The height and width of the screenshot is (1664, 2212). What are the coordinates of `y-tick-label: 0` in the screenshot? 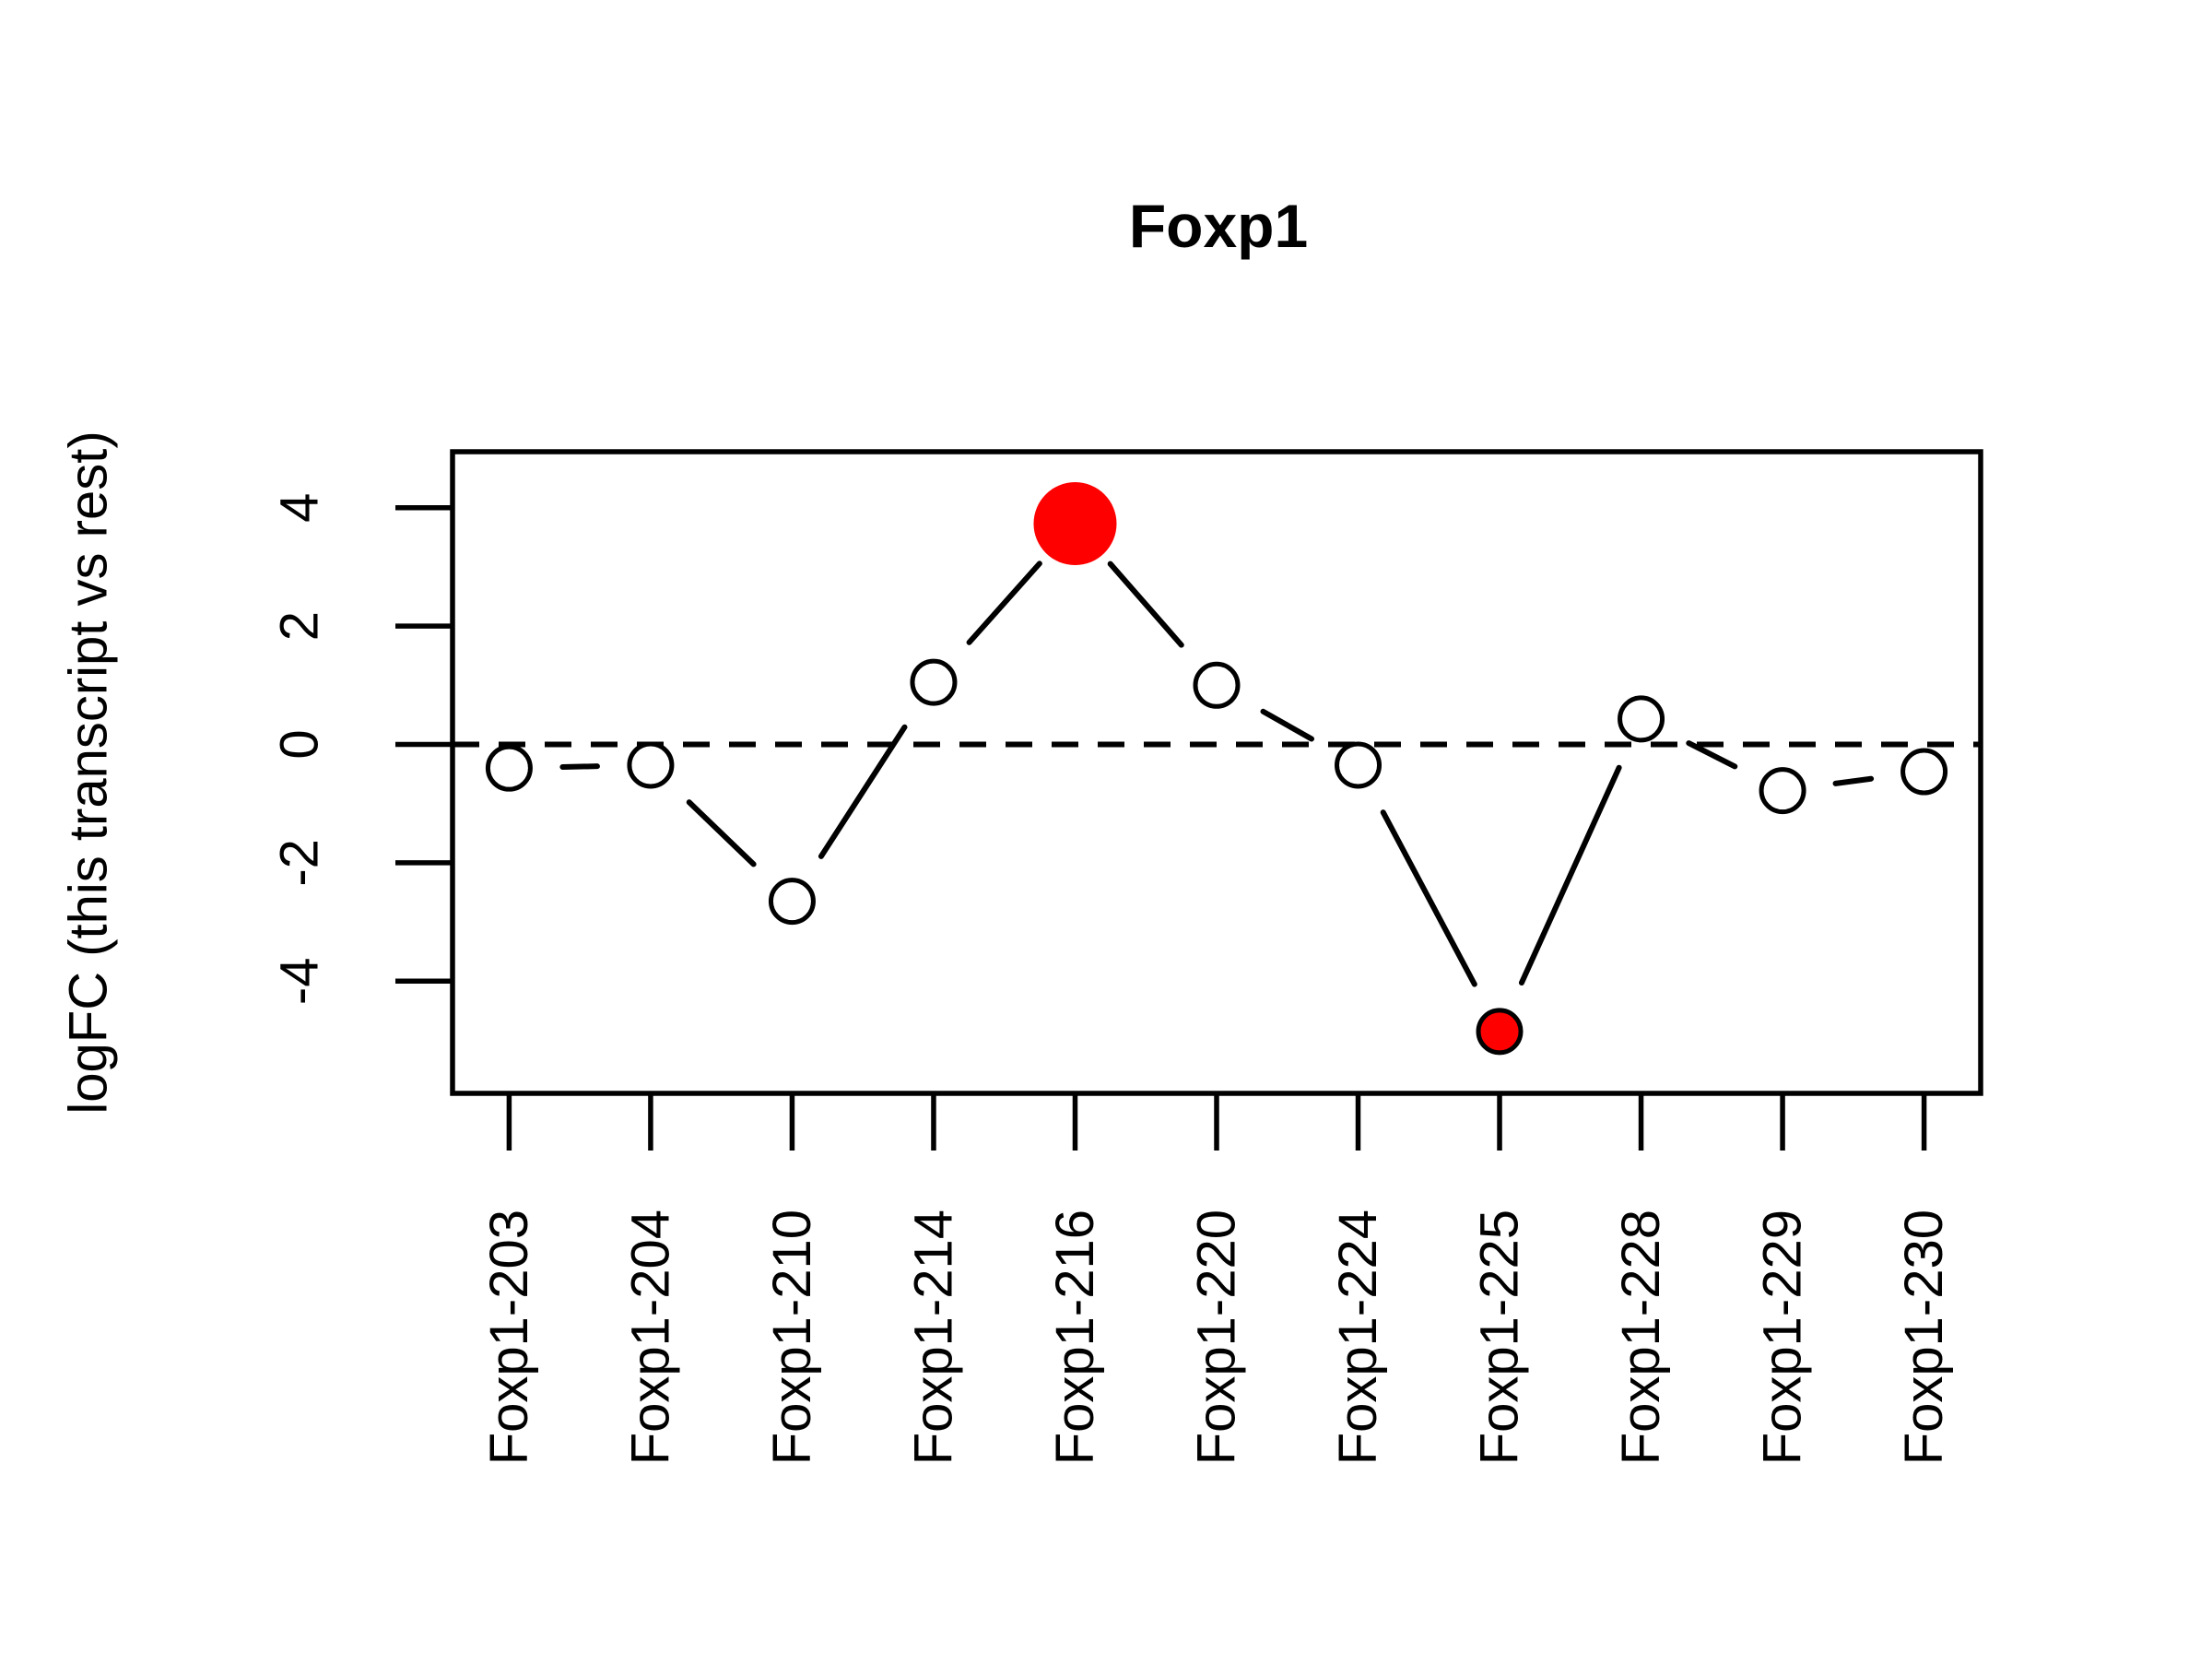 It's located at (300, 744).